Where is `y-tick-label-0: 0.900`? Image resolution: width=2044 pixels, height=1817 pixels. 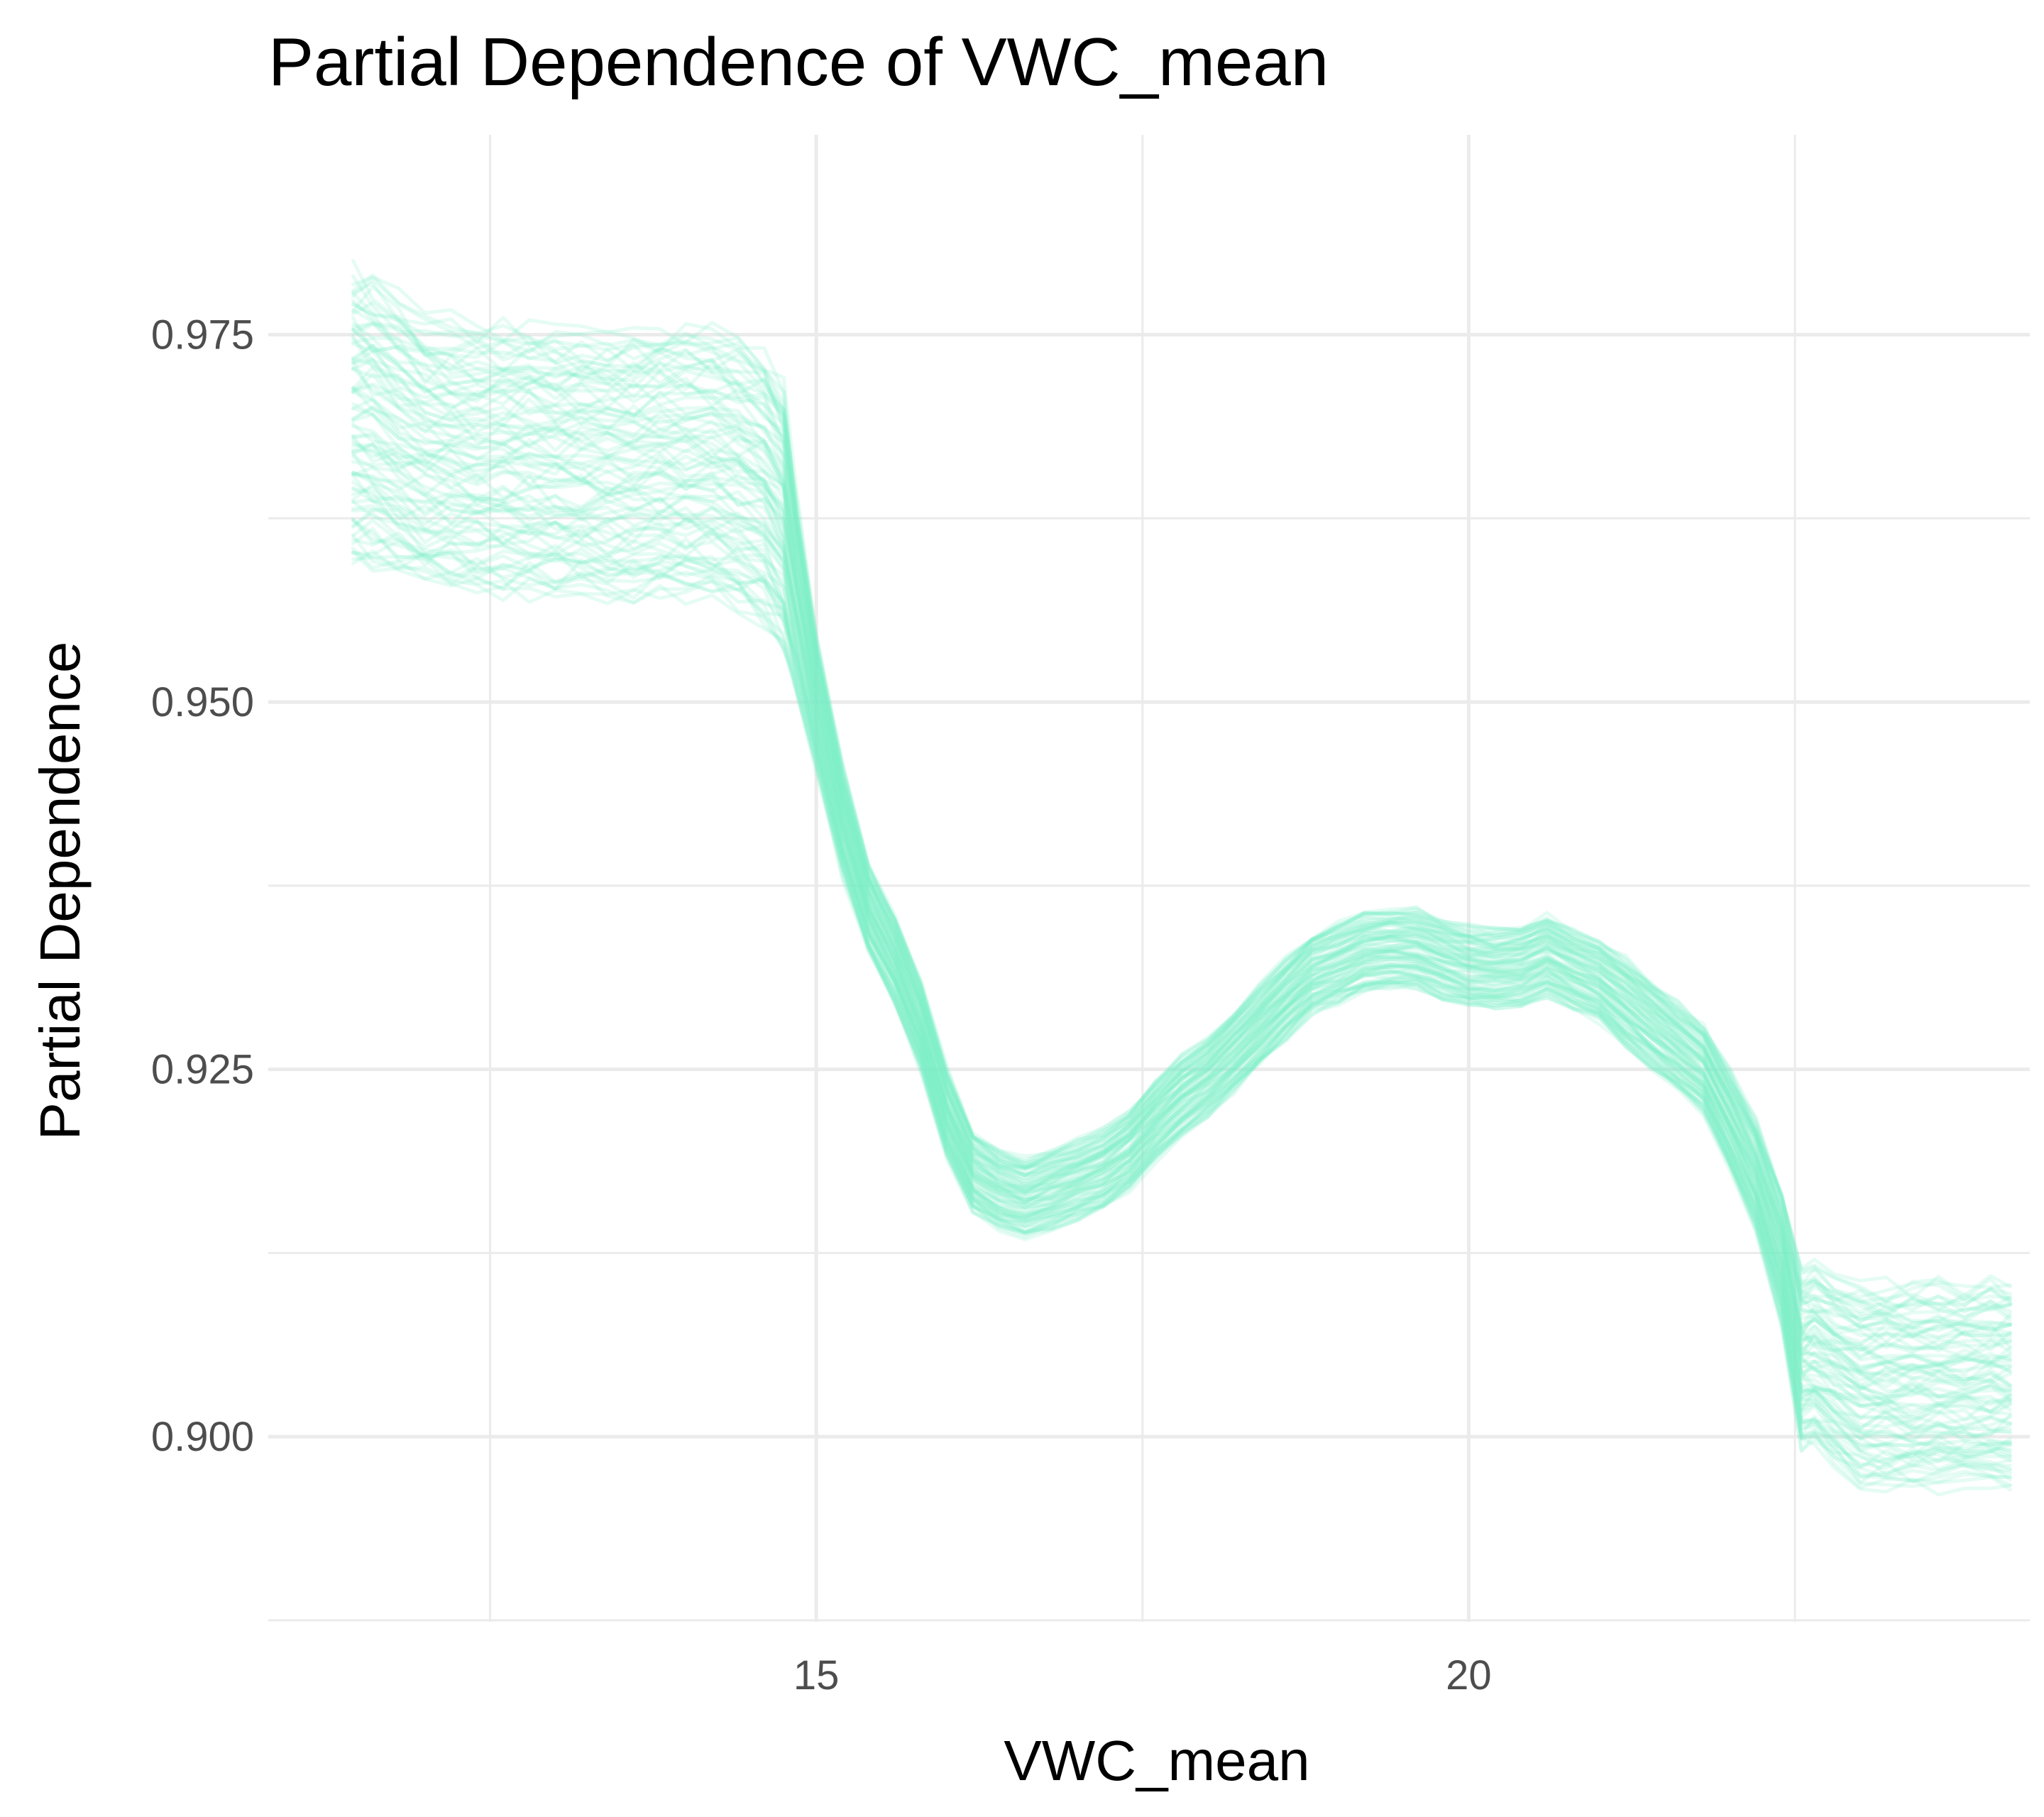 y-tick-label-0: 0.900 is located at coordinates (202, 1437).